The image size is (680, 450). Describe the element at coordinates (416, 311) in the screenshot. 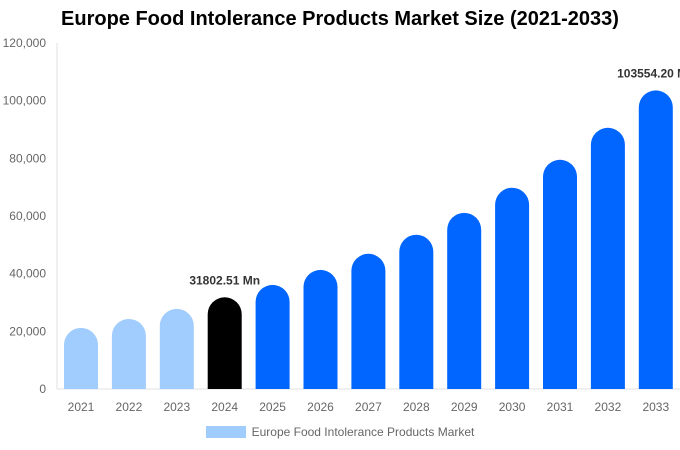

I see `bar-2028` at that location.